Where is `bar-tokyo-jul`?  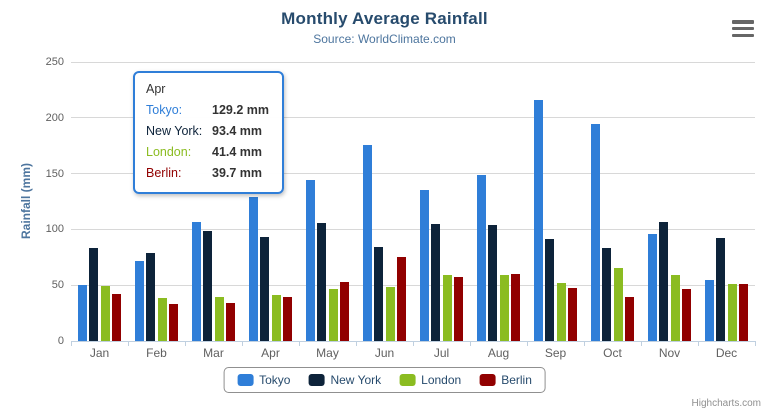 bar-tokyo-jul is located at coordinates (424, 265).